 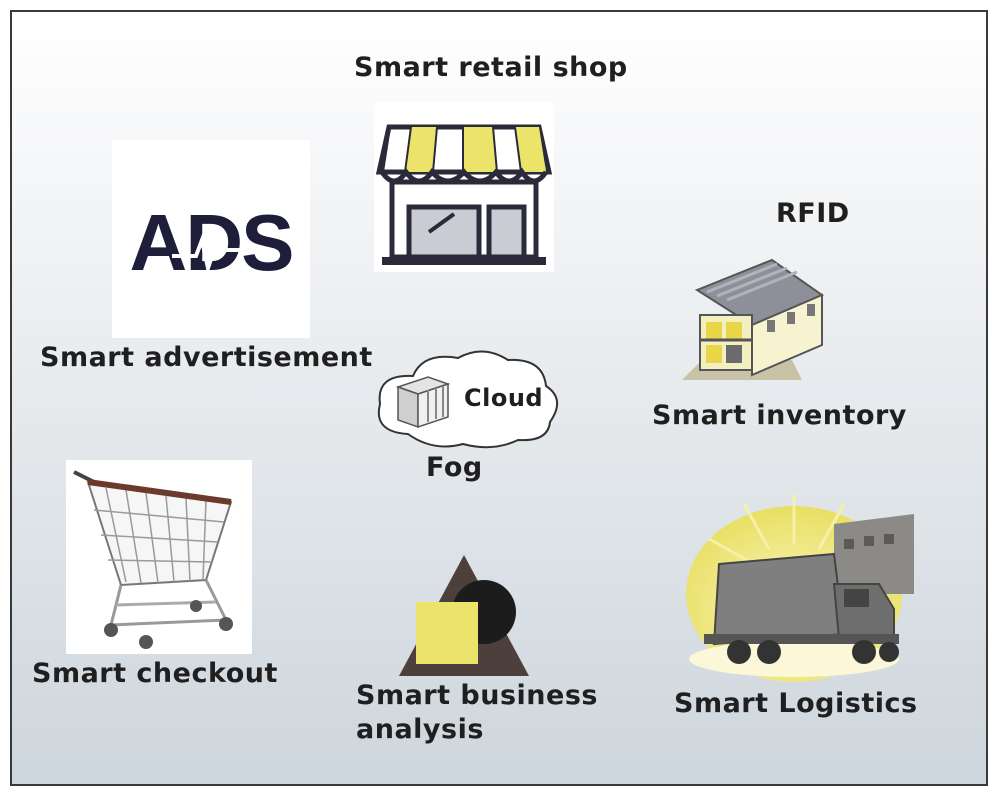 I want to click on cloud-label: Cloud, so click(x=504, y=398).